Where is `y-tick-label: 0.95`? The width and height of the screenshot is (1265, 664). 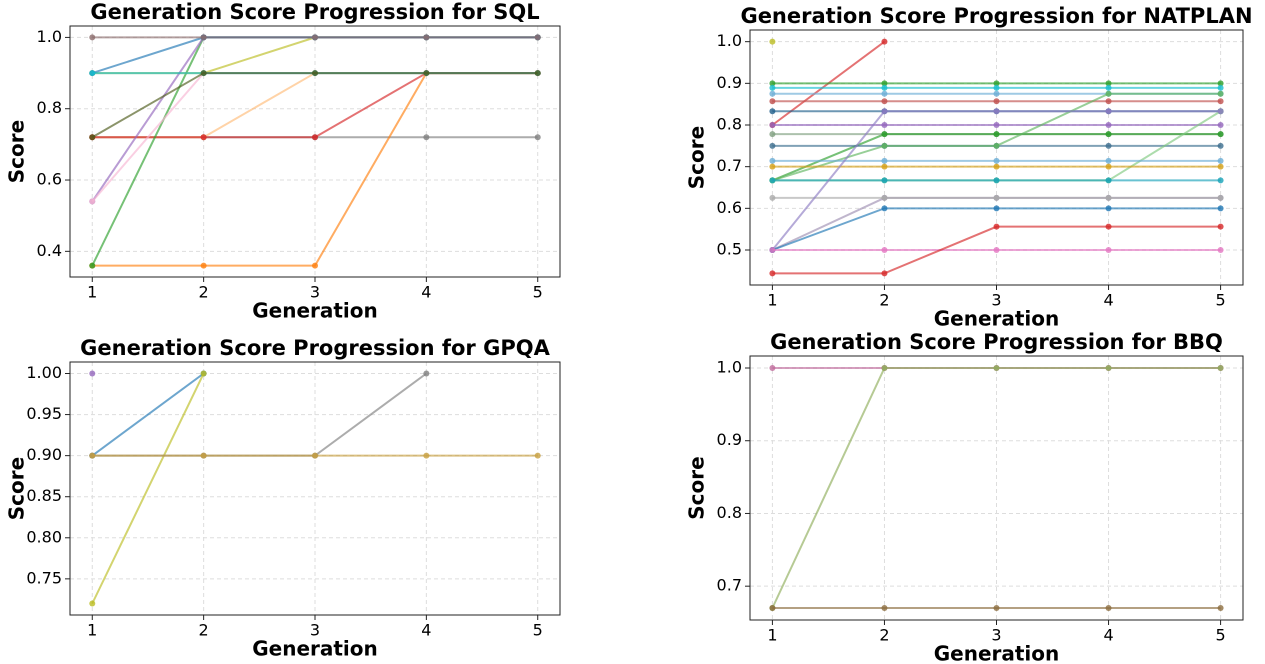
y-tick-label: 0.95 is located at coordinates (44, 413).